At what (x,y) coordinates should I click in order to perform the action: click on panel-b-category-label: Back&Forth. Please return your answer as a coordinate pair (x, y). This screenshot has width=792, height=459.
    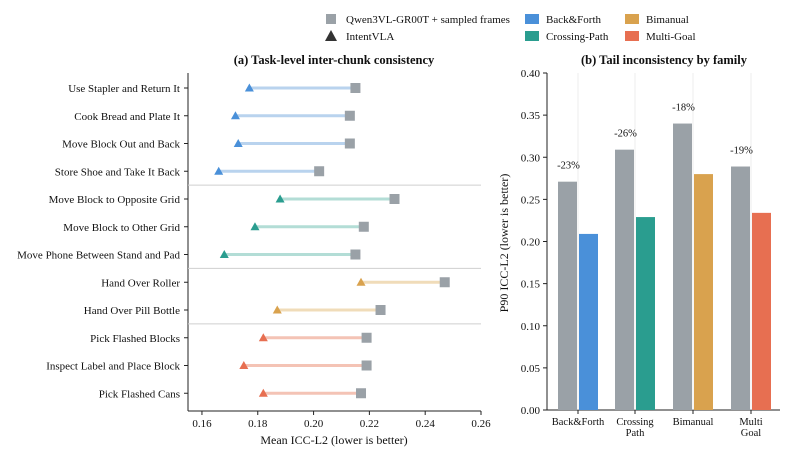
    Looking at the image, I should click on (578, 422).